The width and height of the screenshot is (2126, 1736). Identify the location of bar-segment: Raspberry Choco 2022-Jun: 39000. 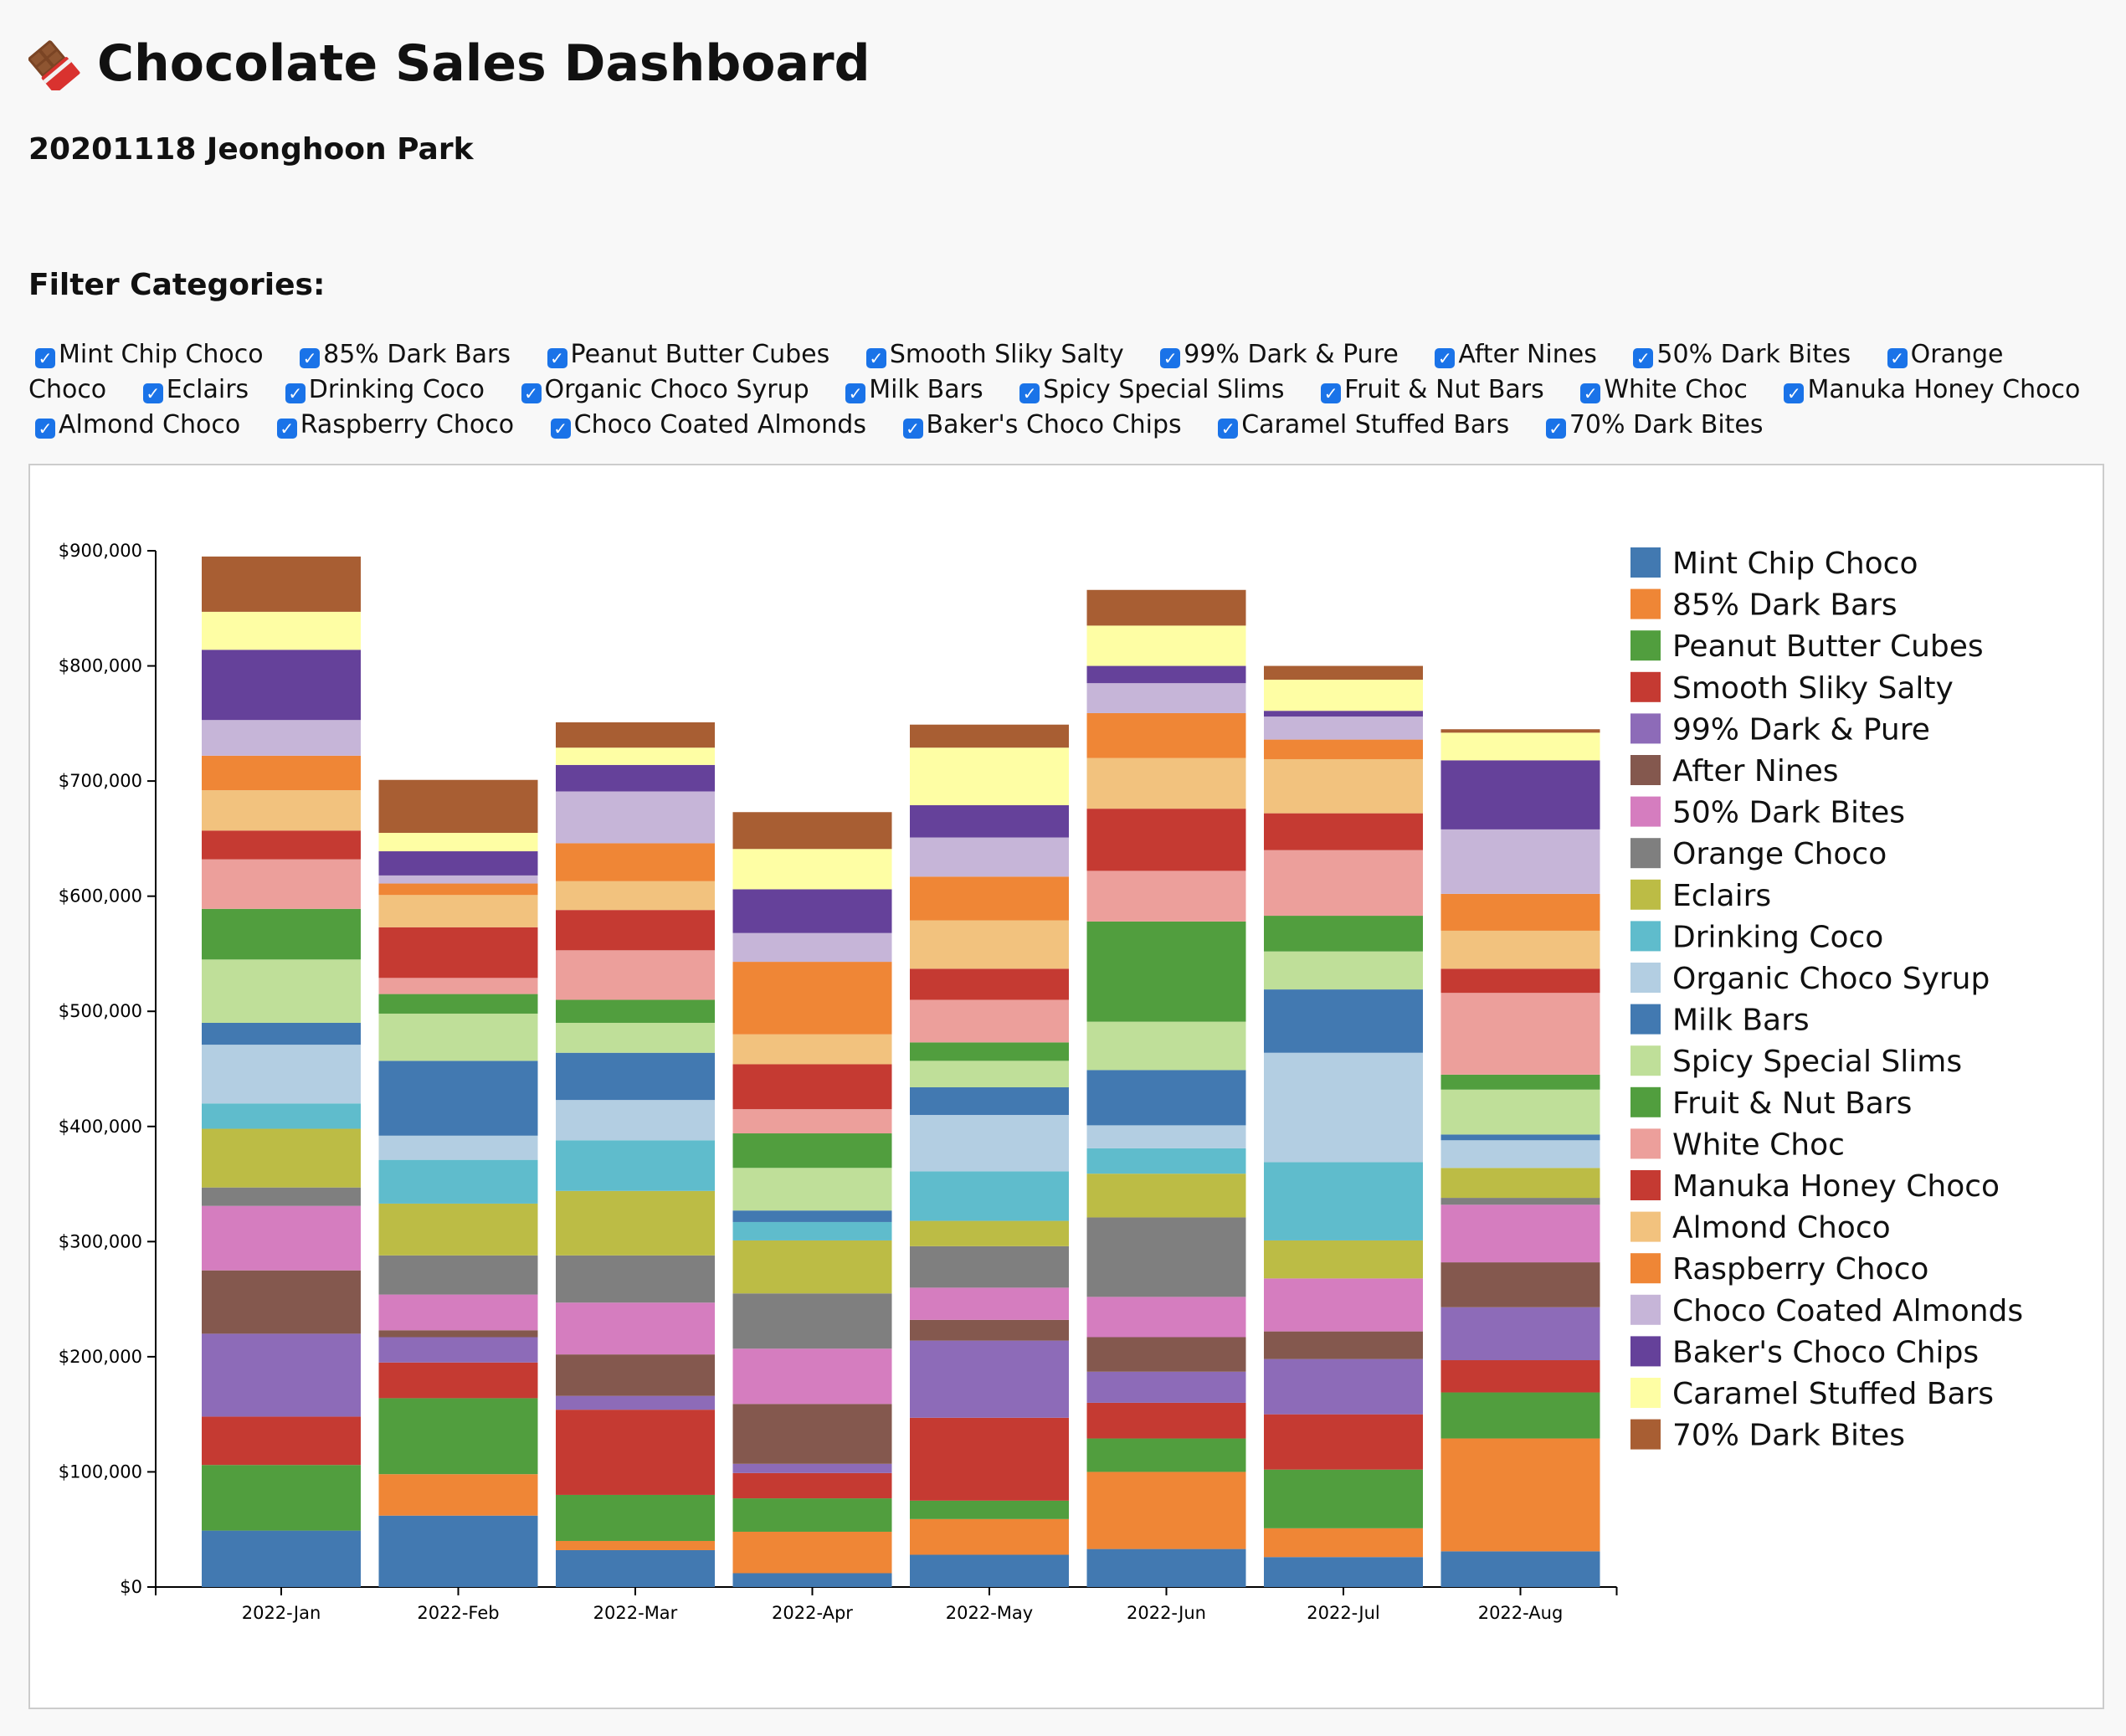
(1166, 735).